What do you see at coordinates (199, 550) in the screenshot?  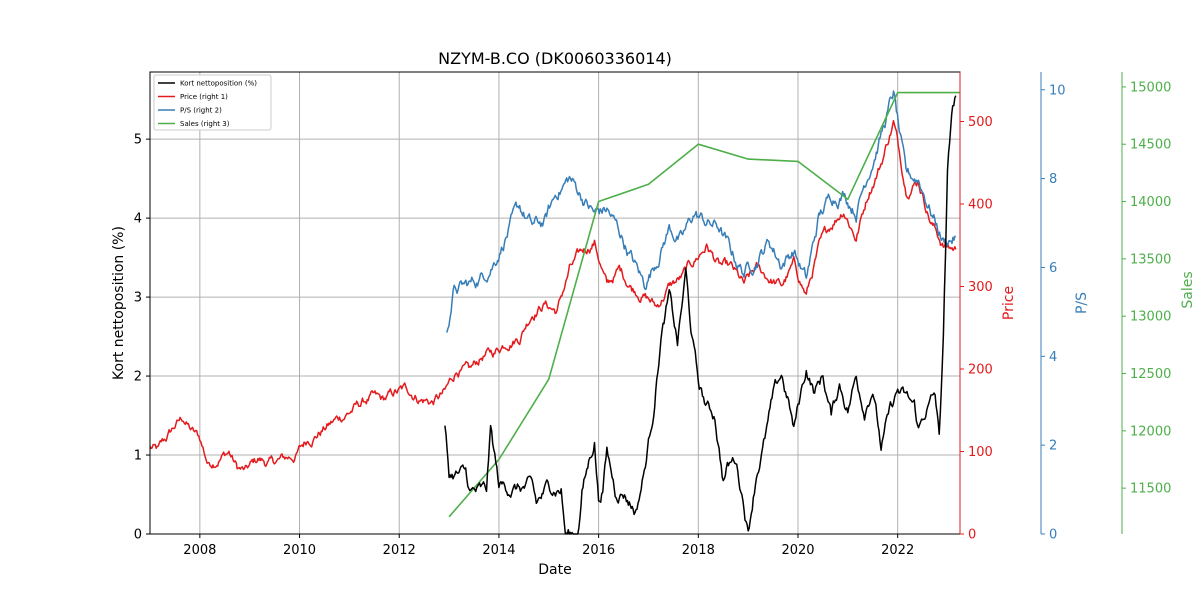 I see `x-tick-label: 2008` at bounding box center [199, 550].